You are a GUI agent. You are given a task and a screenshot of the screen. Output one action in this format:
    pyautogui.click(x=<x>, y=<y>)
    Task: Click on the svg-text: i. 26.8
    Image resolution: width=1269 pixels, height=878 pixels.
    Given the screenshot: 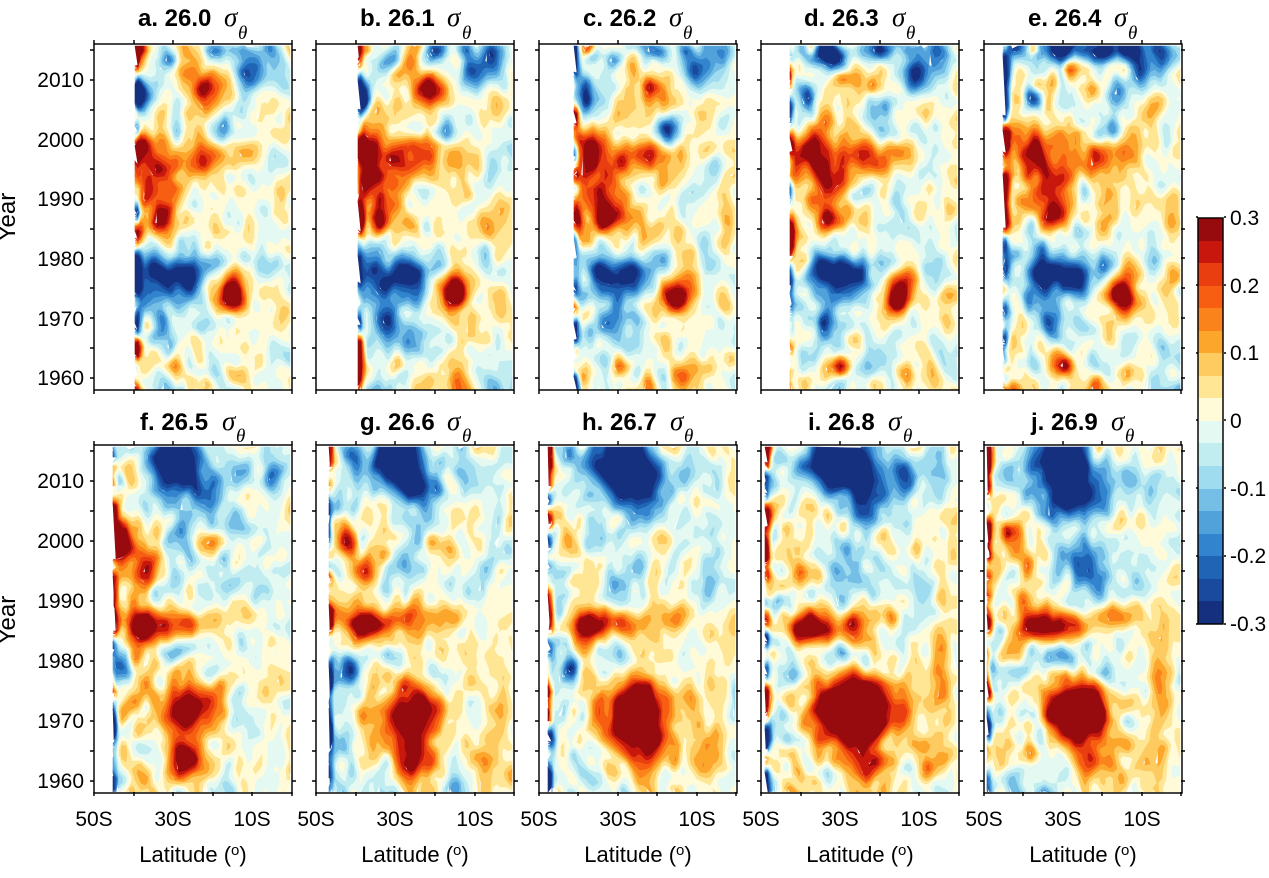 What is the action you would take?
    pyautogui.click(x=841, y=422)
    